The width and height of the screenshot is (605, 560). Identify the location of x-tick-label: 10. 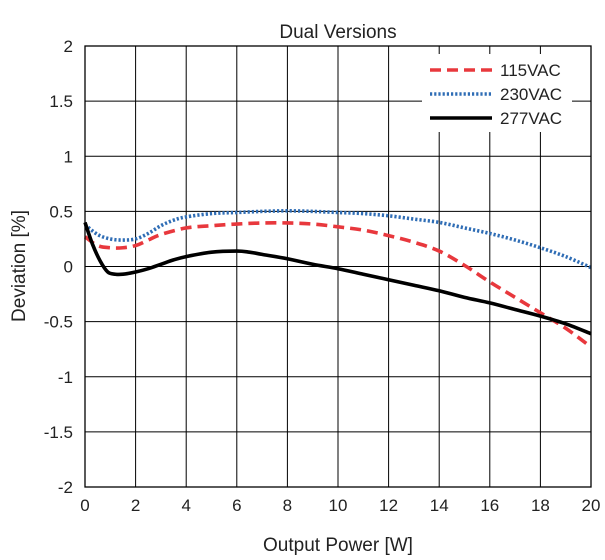
(338, 505).